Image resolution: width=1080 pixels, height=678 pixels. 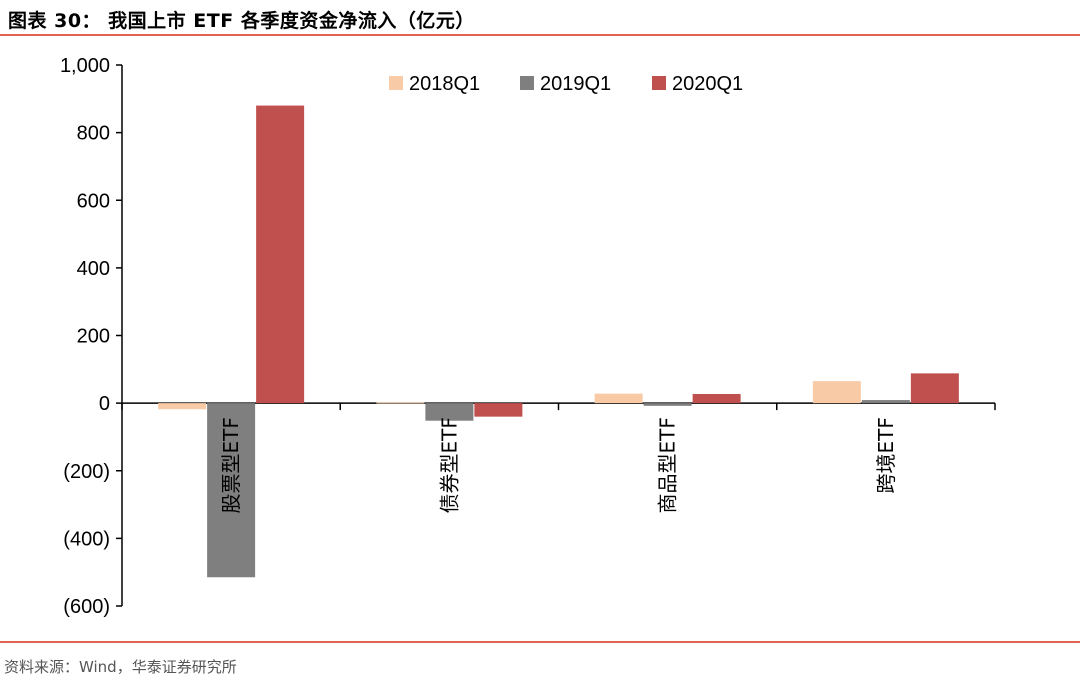 I want to click on y-tick-label: 600, so click(x=93, y=201).